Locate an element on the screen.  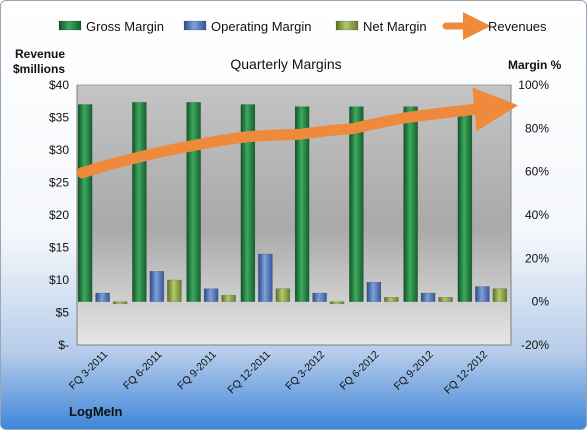
category-label: FQ 6-2012 is located at coordinates (360, 371).